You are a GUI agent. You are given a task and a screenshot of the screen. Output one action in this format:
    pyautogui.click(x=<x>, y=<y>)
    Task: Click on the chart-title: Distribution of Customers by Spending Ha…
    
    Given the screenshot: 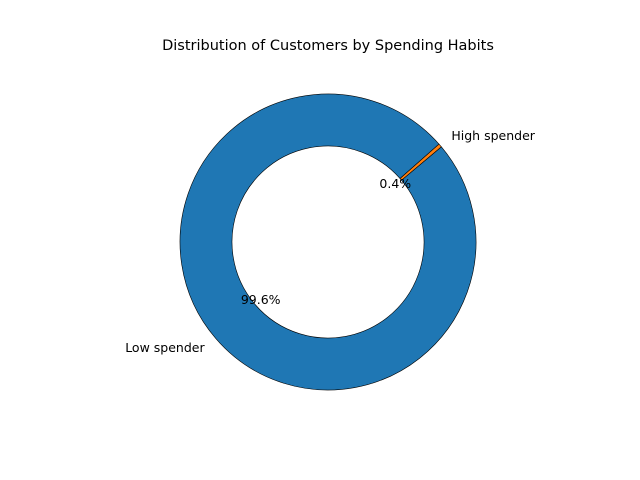 What is the action you would take?
    pyautogui.click(x=328, y=46)
    